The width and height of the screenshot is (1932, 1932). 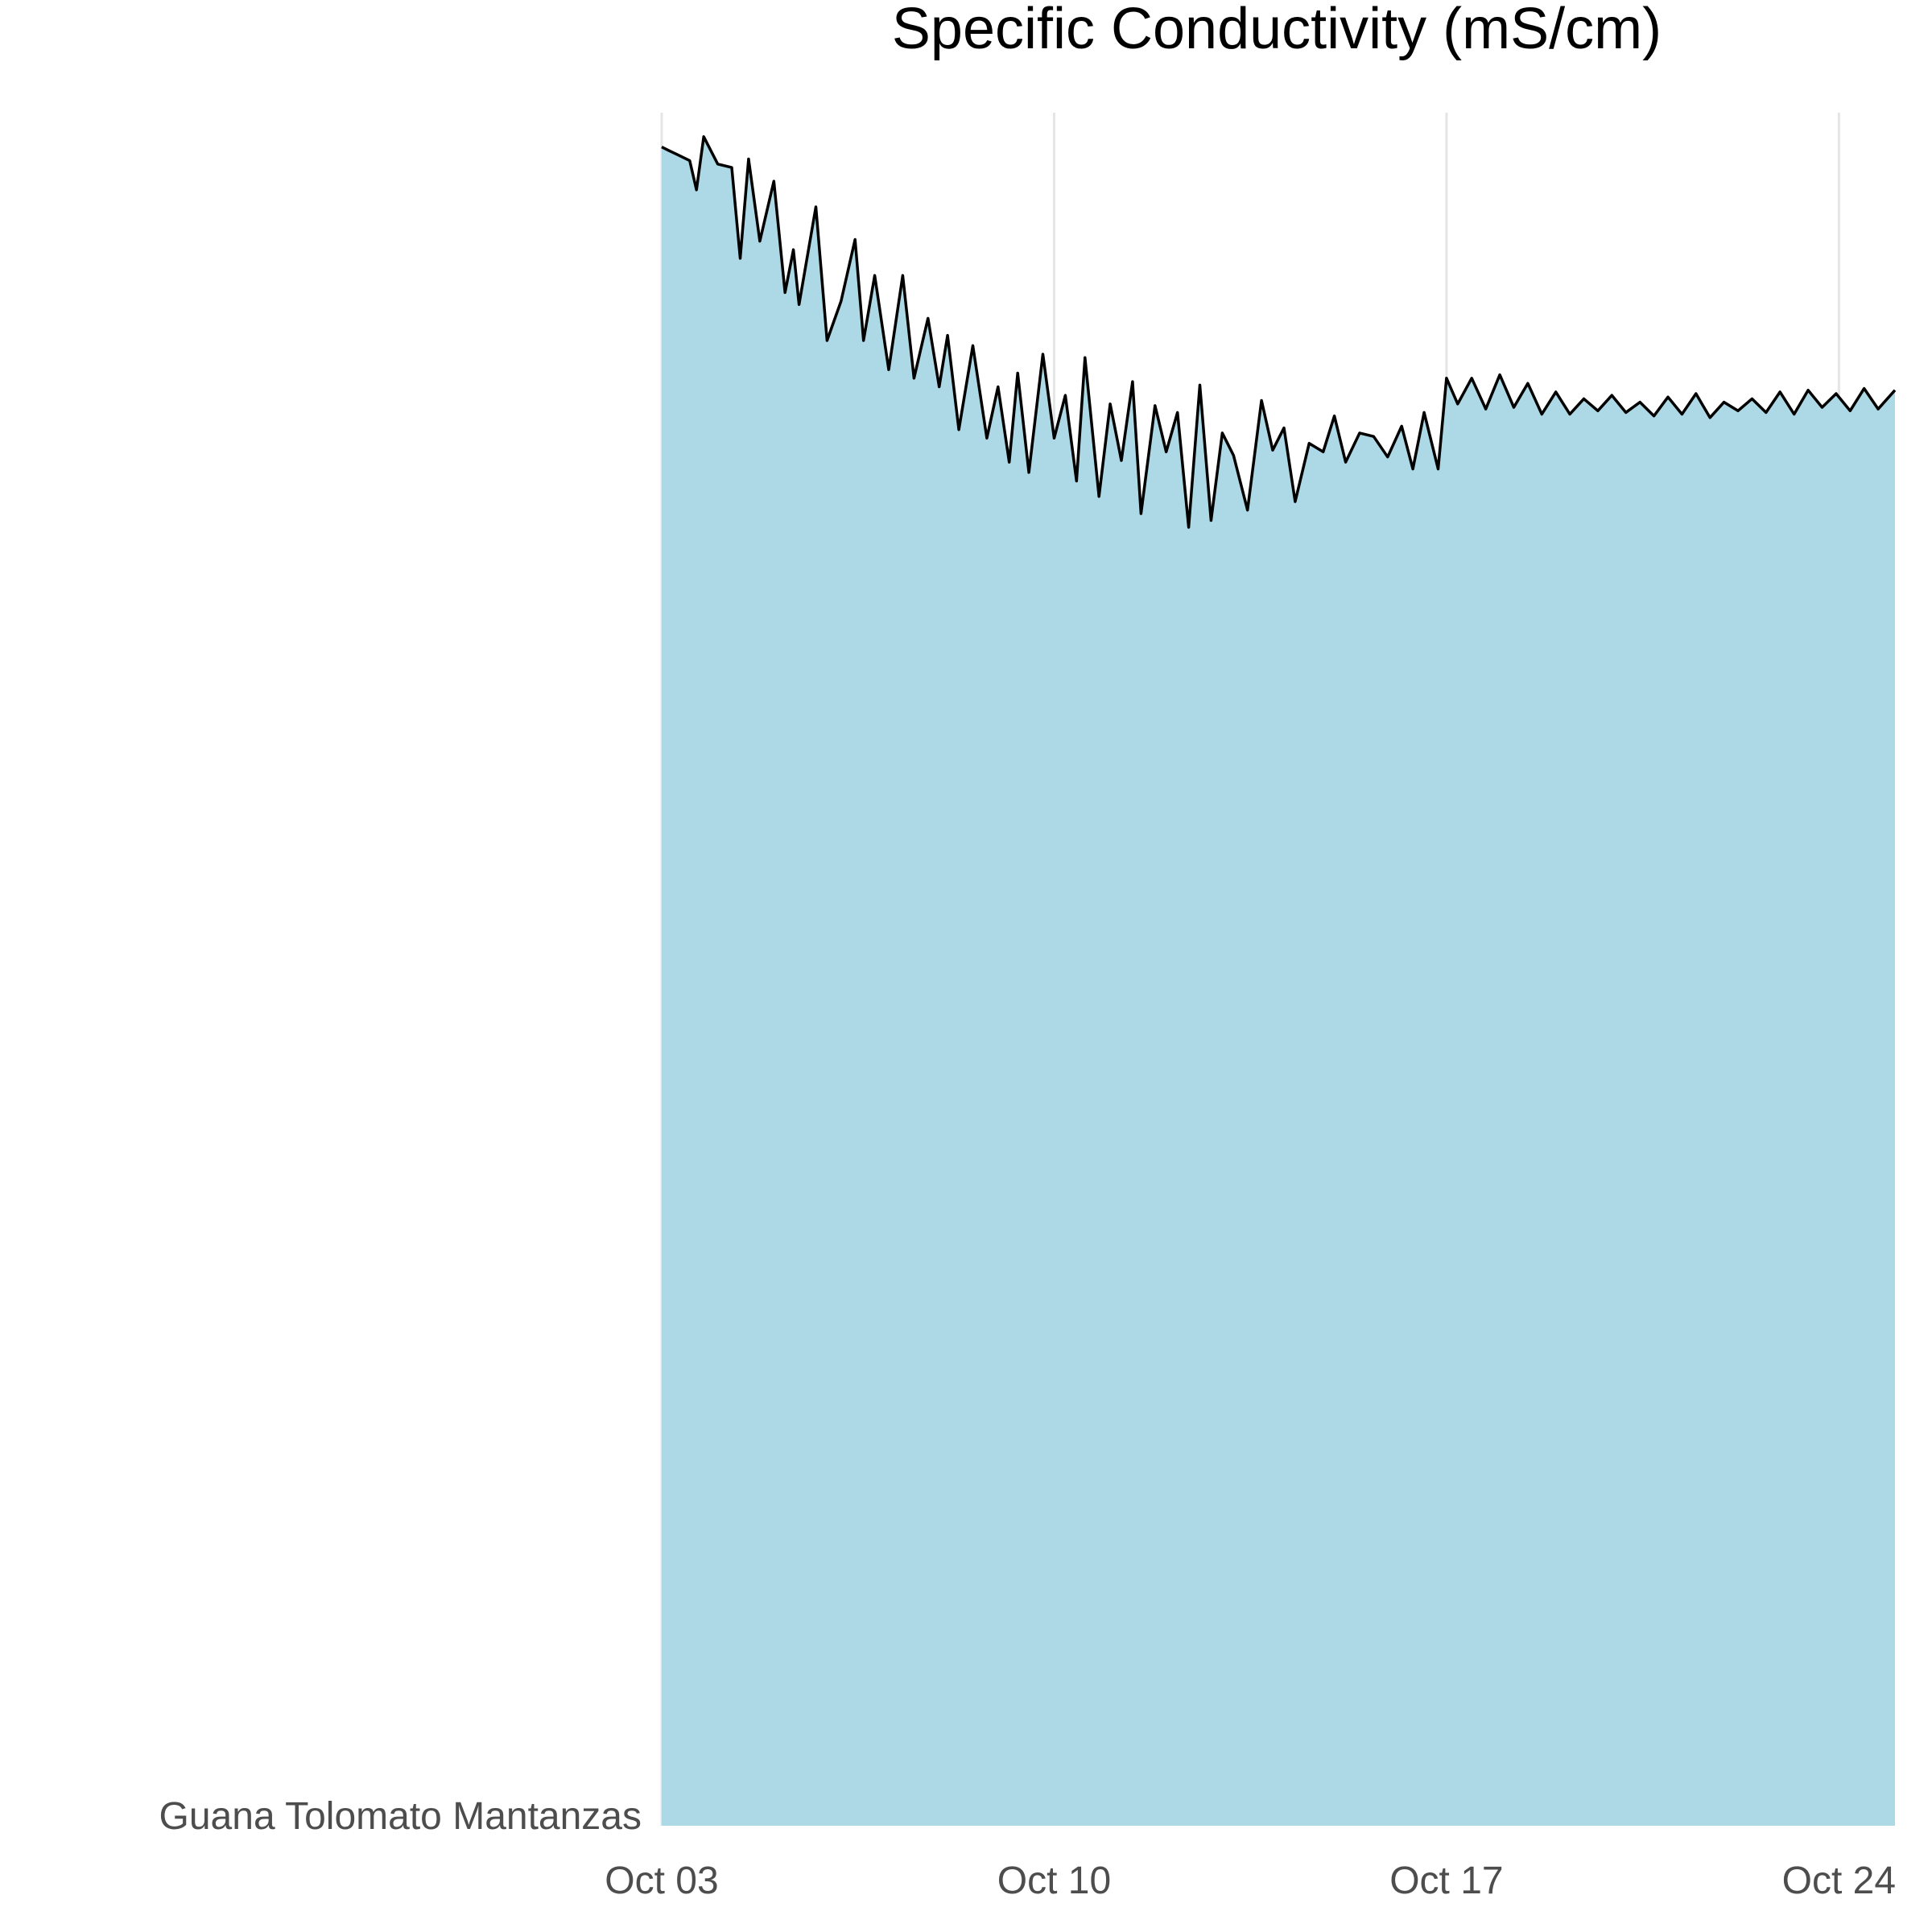 What do you see at coordinates (400, 1816) in the screenshot?
I see `category-label: Guana Tolomato Mantanzas` at bounding box center [400, 1816].